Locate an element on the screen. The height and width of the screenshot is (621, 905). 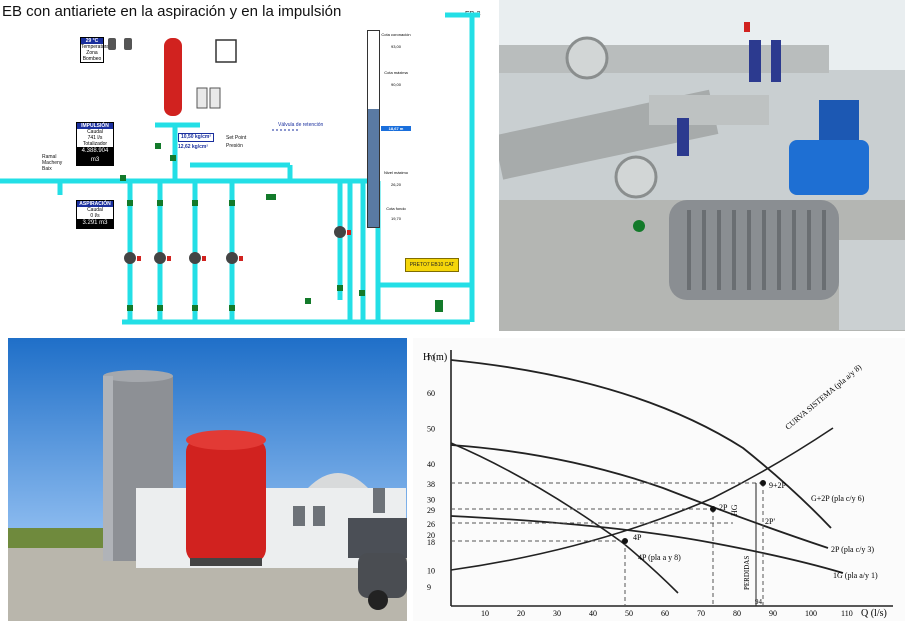
y-tick-label: 60 is located at coordinates (431, 393).